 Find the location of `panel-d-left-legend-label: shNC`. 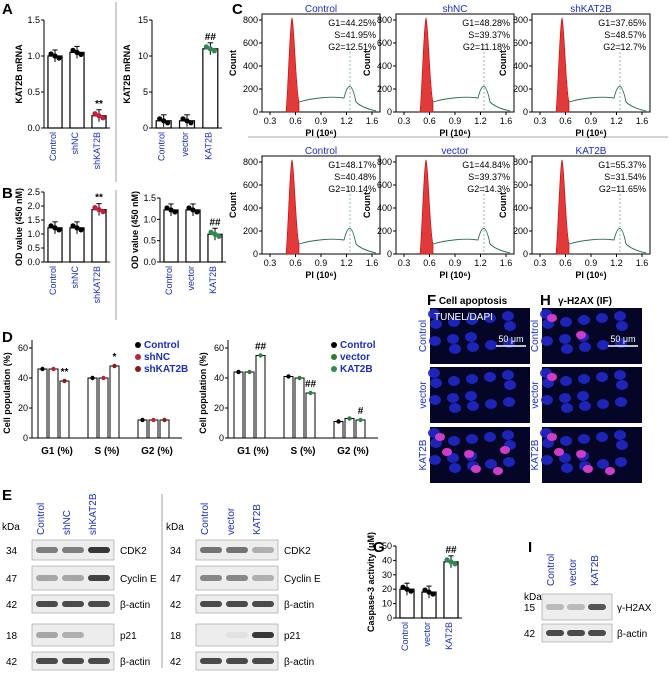

panel-d-left-legend-label: shNC is located at coordinates (157, 357).